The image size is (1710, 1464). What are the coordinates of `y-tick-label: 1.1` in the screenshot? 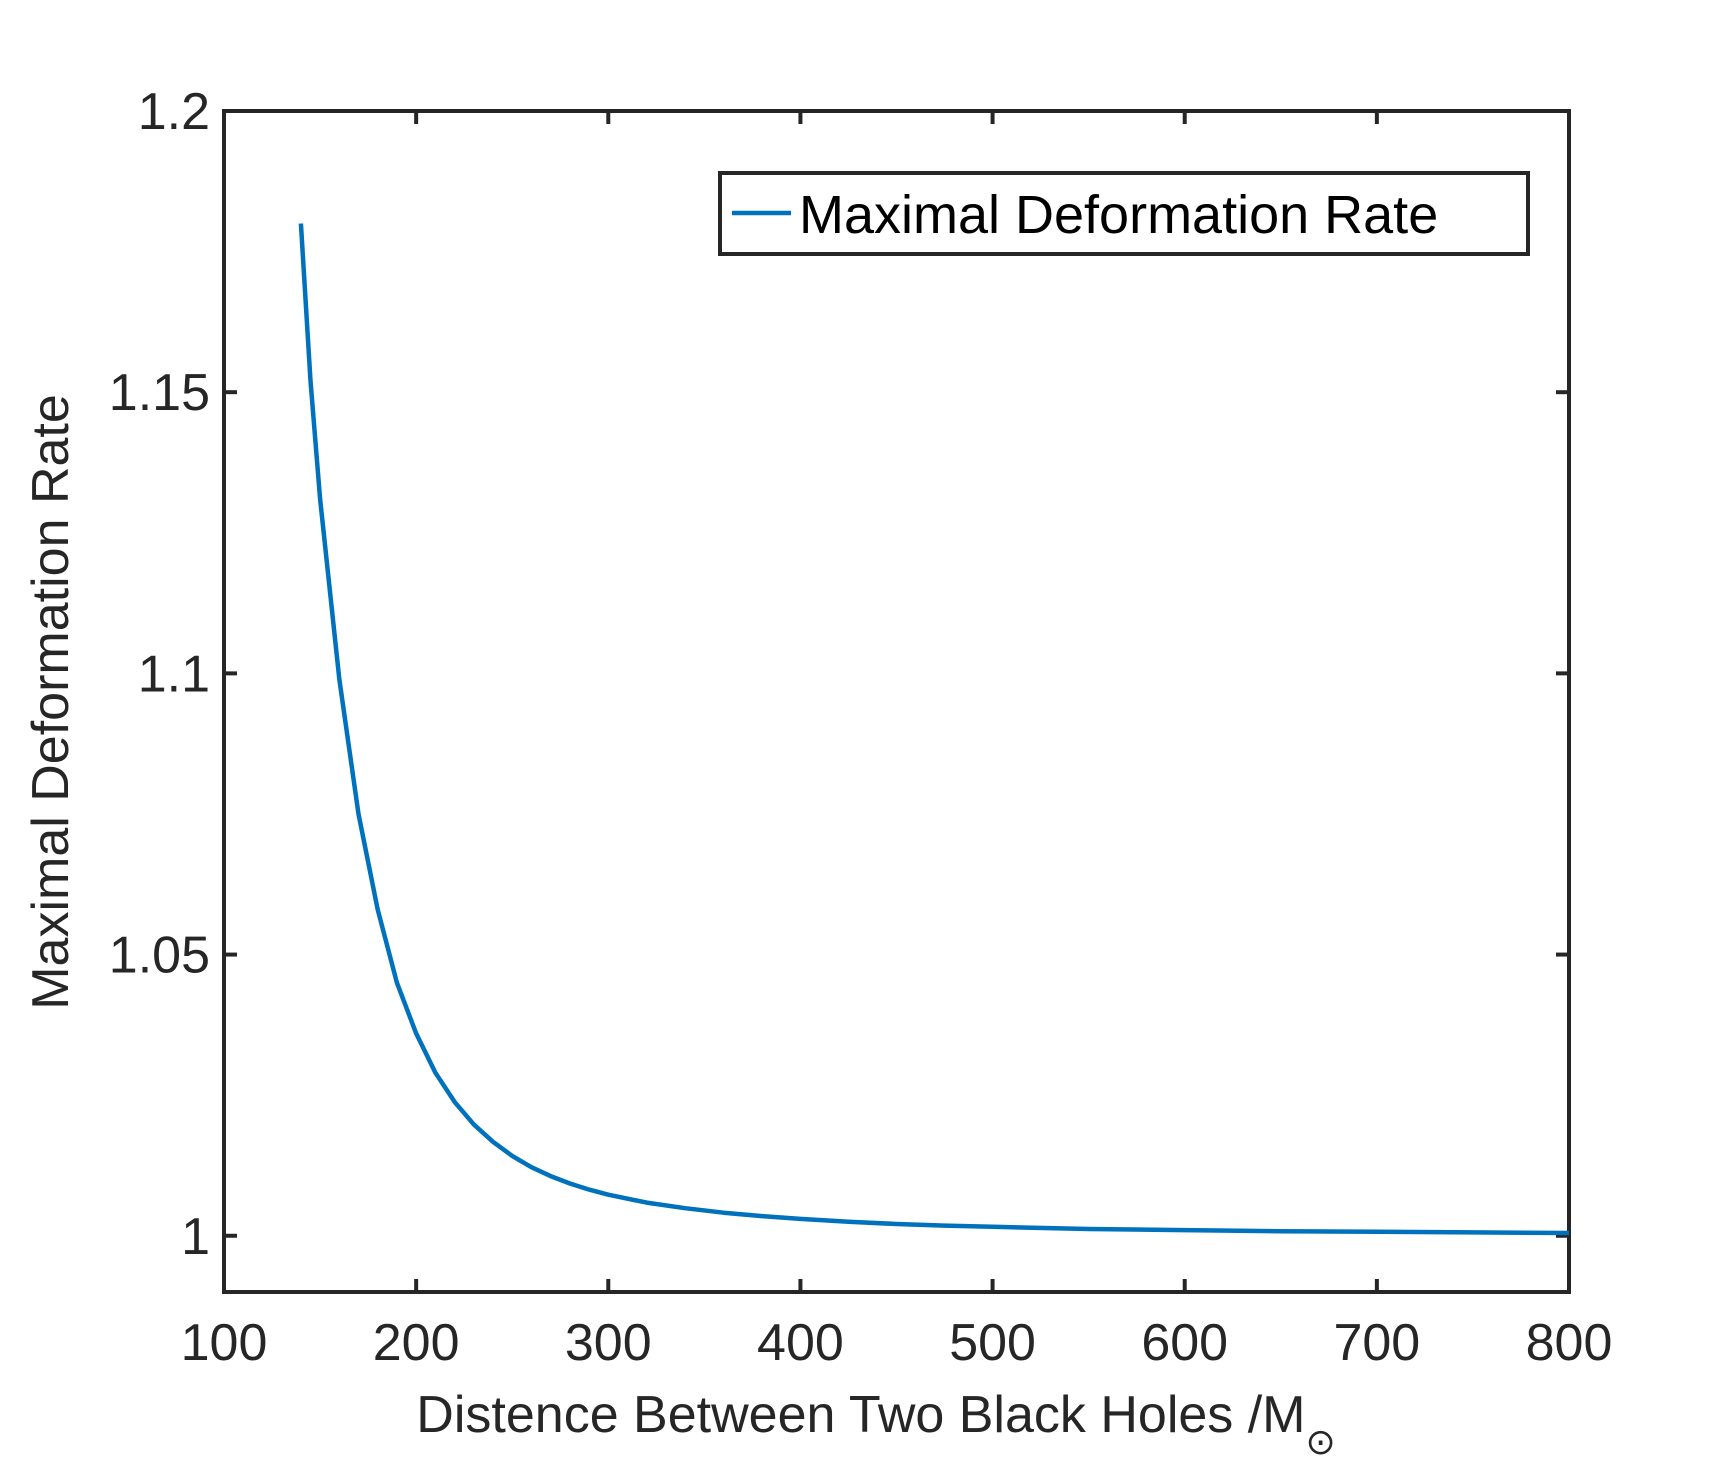 It's located at (174, 674).